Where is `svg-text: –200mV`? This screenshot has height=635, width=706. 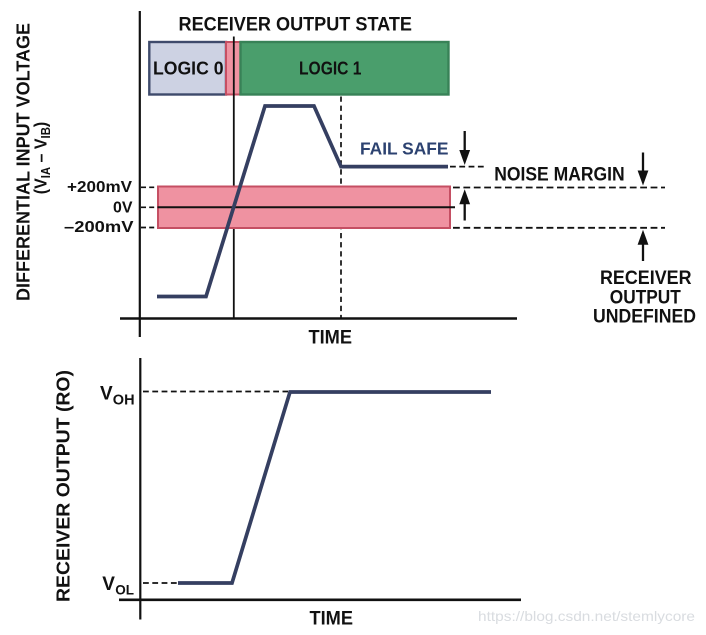 svg-text: –200mV is located at coordinates (99, 227).